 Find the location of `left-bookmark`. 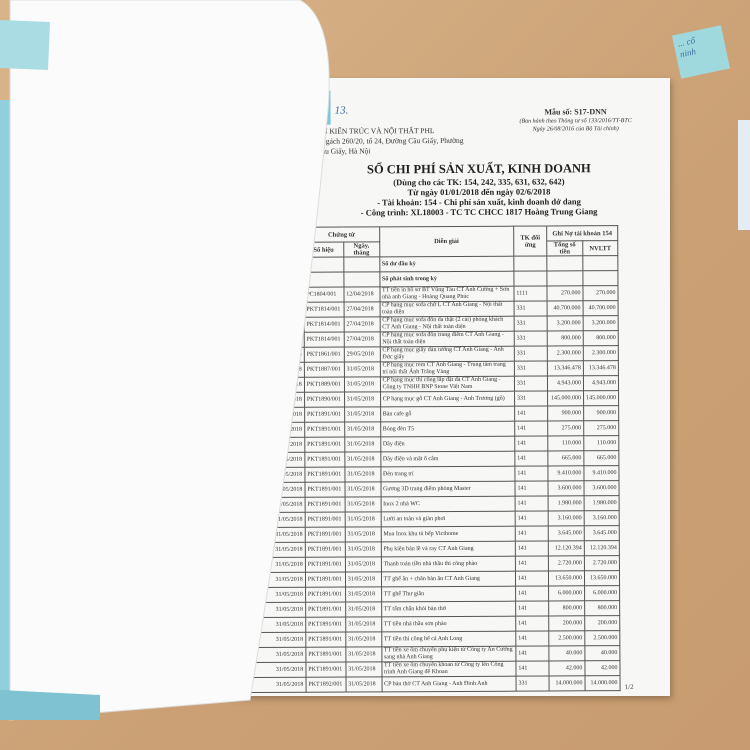

left-bookmark is located at coordinates (25, 45).